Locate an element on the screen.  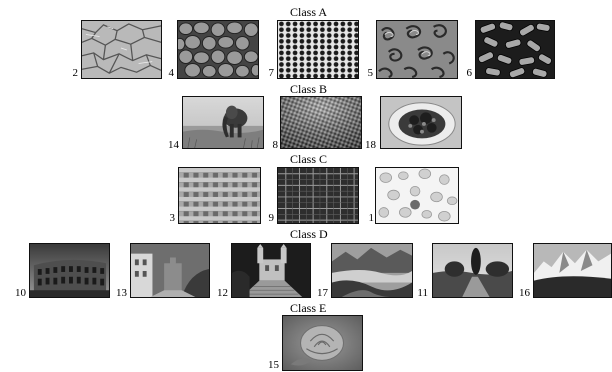
image-number: 9 is located at coordinates (271, 218).